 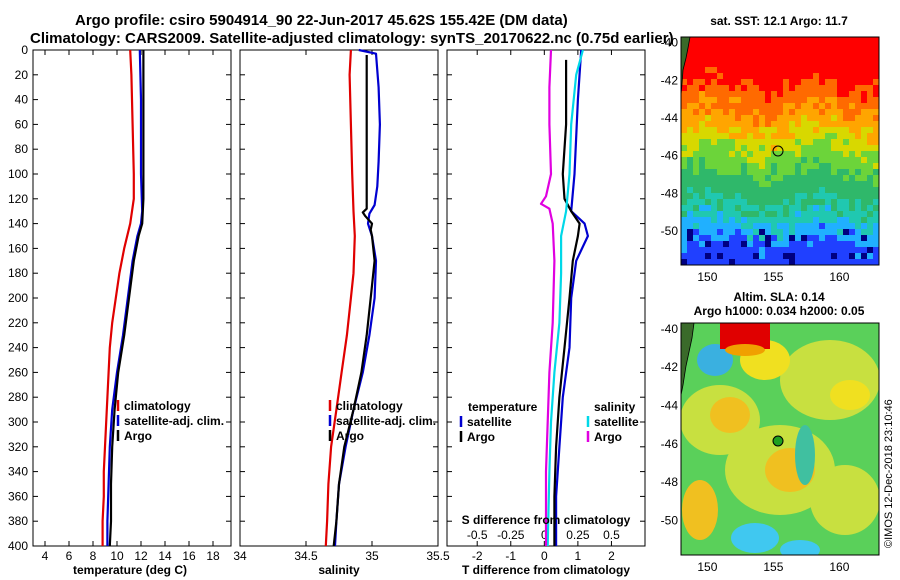 I want to click on sla-map-ytick-label: -44, so click(x=670, y=405).